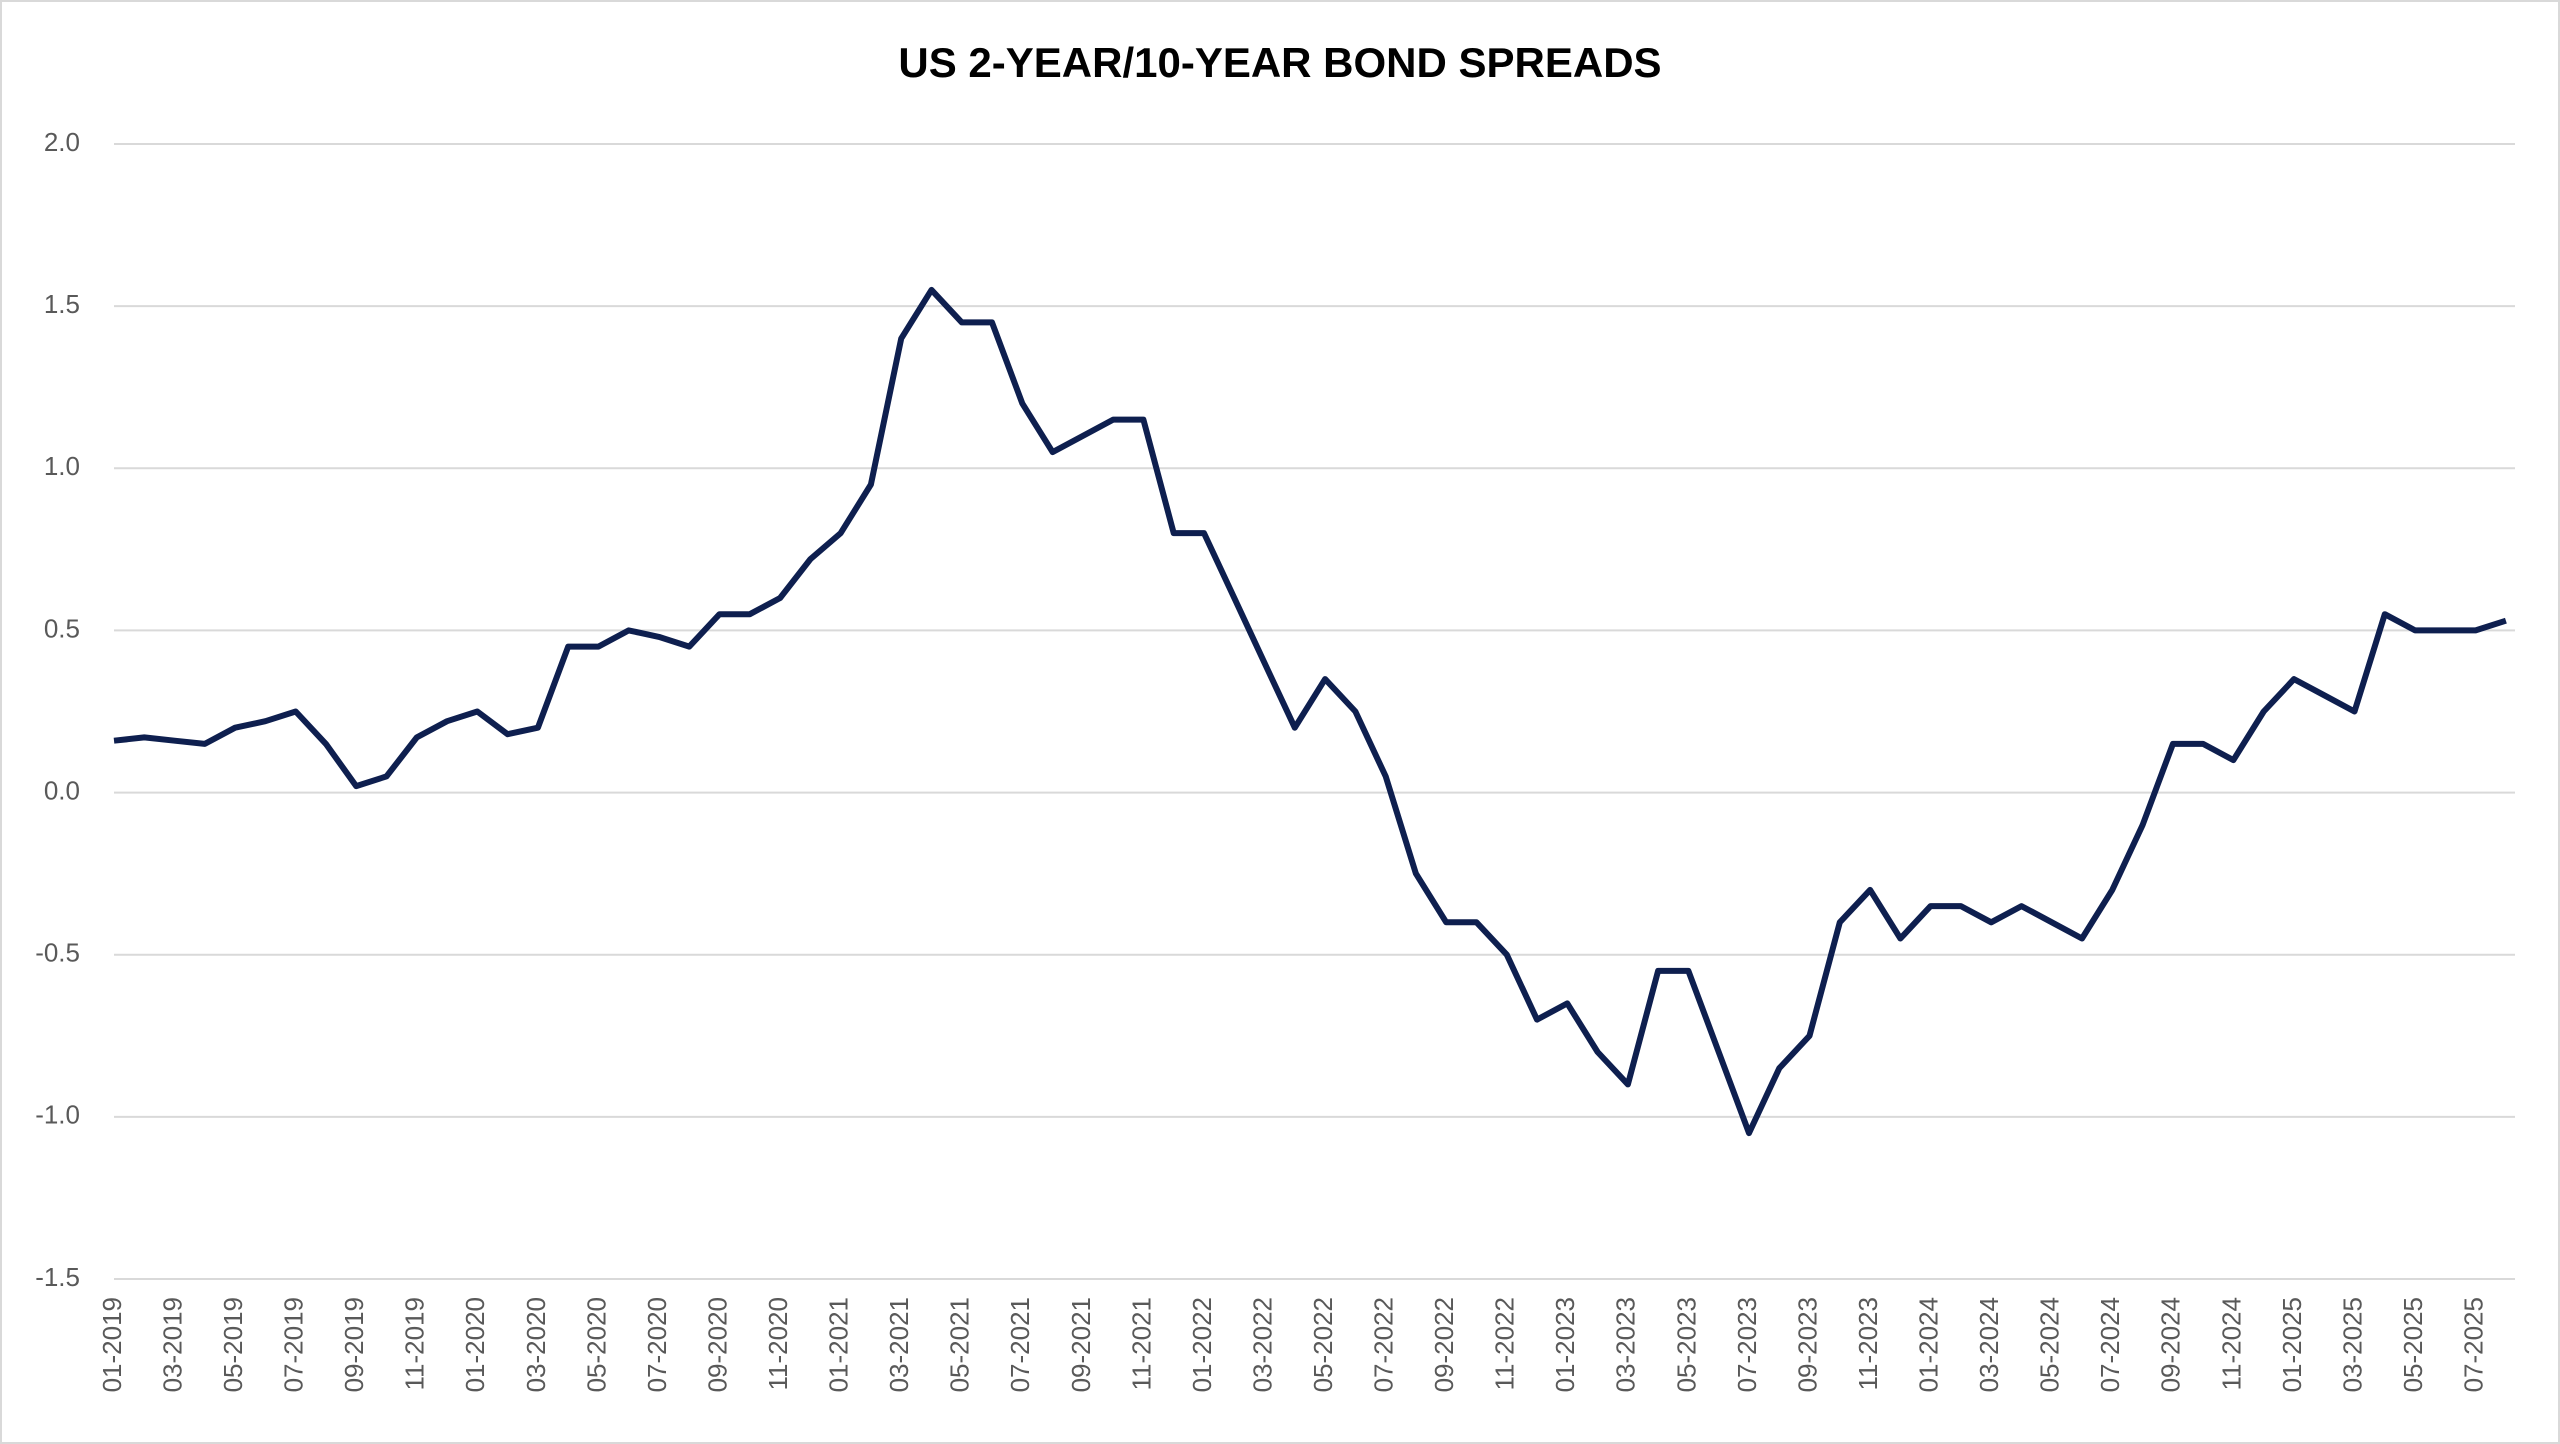 The width and height of the screenshot is (2560, 1444). Describe the element at coordinates (62, 628) in the screenshot. I see `y-tick-label: 0.5` at that location.